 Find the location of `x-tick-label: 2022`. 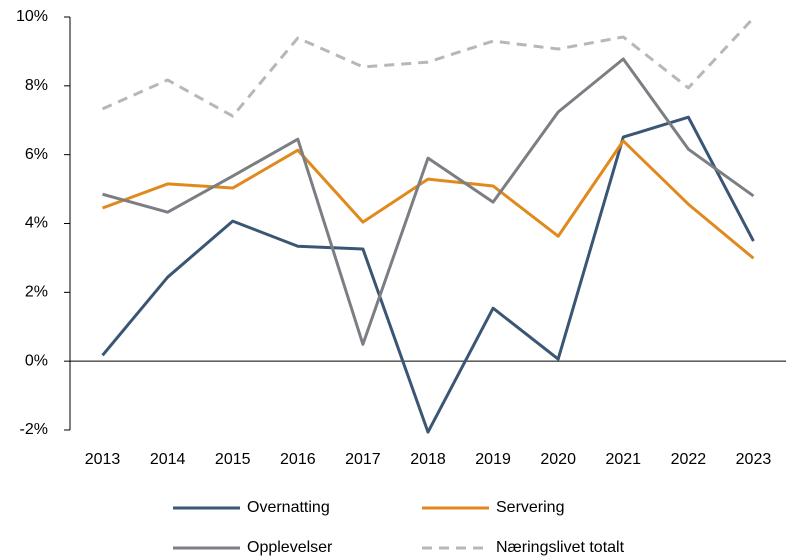

x-tick-label: 2022 is located at coordinates (689, 459).